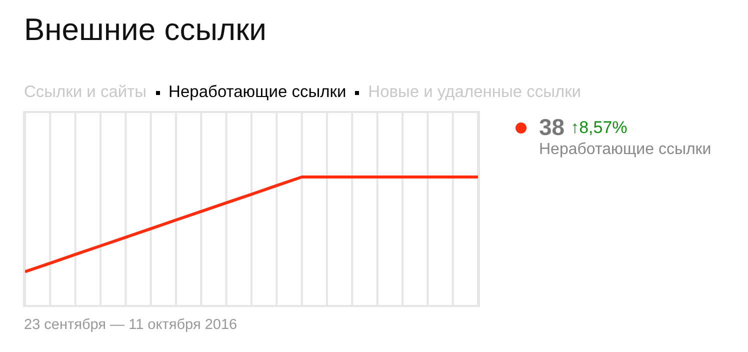 The height and width of the screenshot is (352, 748). I want to click on chart-title: Внешние ссылки, so click(145, 30).